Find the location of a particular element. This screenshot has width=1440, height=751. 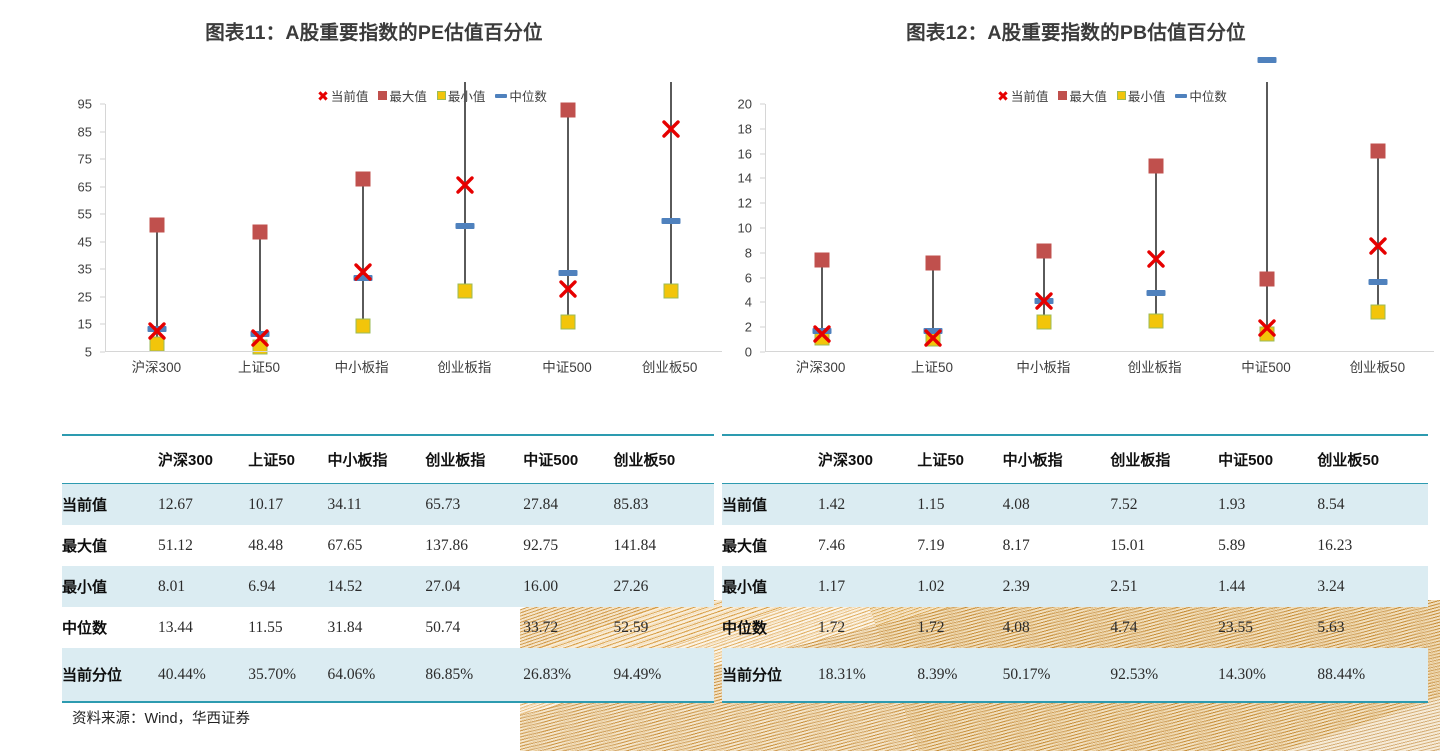

table-cell: 27.84 is located at coordinates (568, 504).